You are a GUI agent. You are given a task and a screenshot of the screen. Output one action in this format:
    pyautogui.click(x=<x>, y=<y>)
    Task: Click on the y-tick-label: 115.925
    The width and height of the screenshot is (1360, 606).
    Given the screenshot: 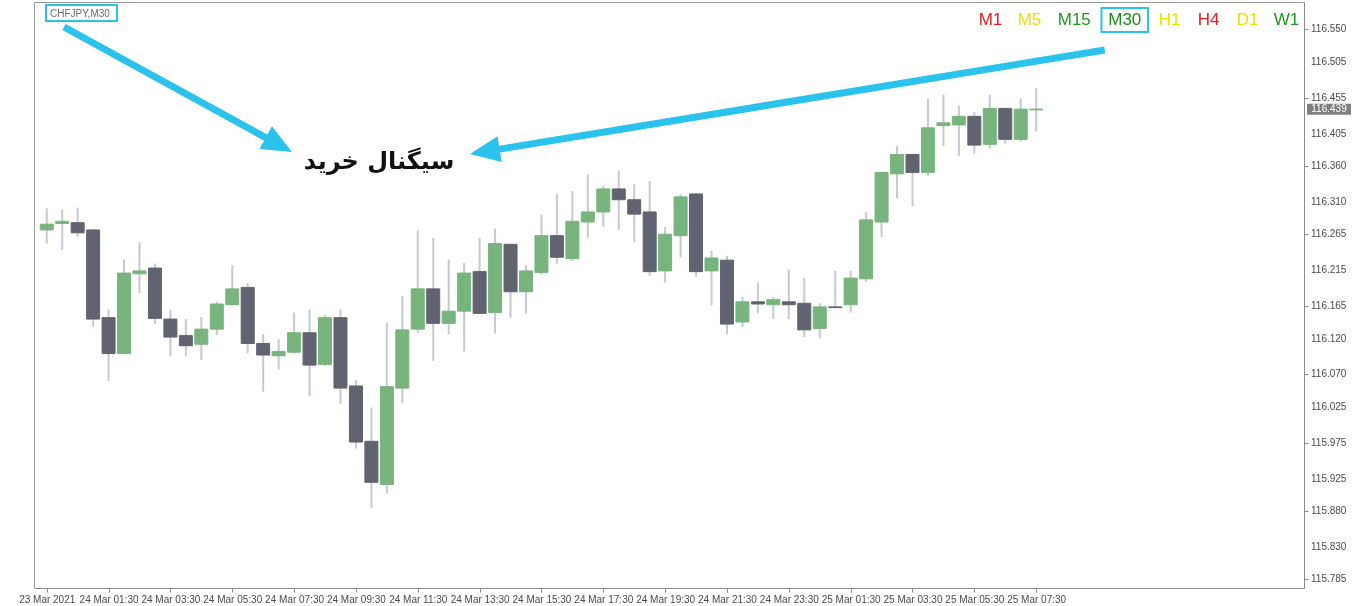 What is the action you would take?
    pyautogui.click(x=1329, y=478)
    